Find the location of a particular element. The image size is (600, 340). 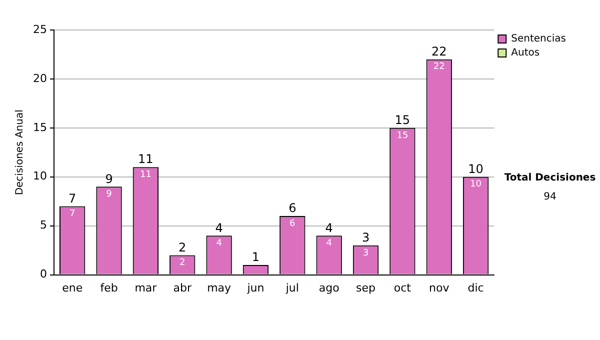

data-label: 22 is located at coordinates (439, 67).